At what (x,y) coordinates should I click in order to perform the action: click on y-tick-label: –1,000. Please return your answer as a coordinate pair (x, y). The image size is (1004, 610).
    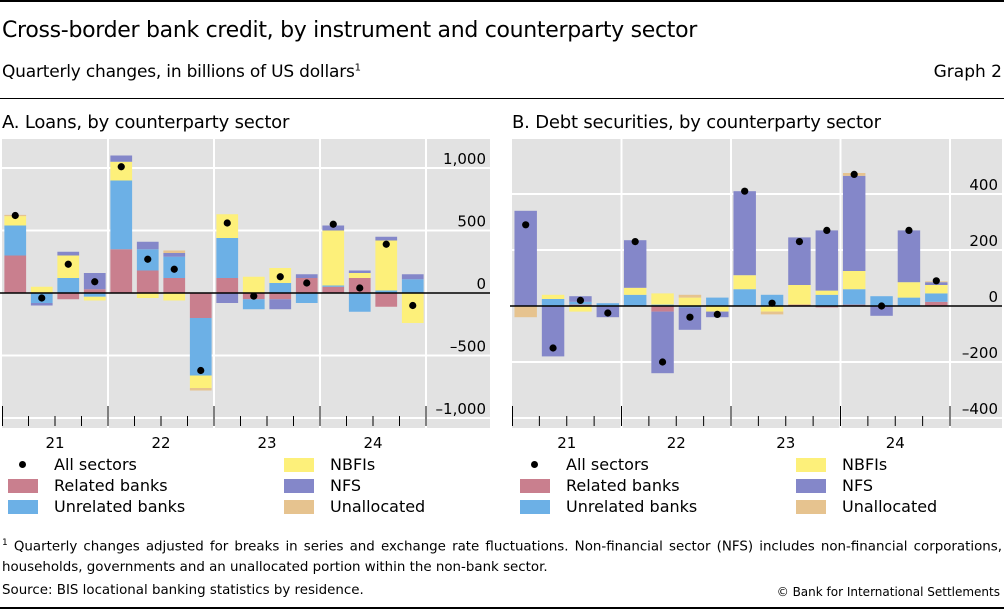
    Looking at the image, I should click on (461, 409).